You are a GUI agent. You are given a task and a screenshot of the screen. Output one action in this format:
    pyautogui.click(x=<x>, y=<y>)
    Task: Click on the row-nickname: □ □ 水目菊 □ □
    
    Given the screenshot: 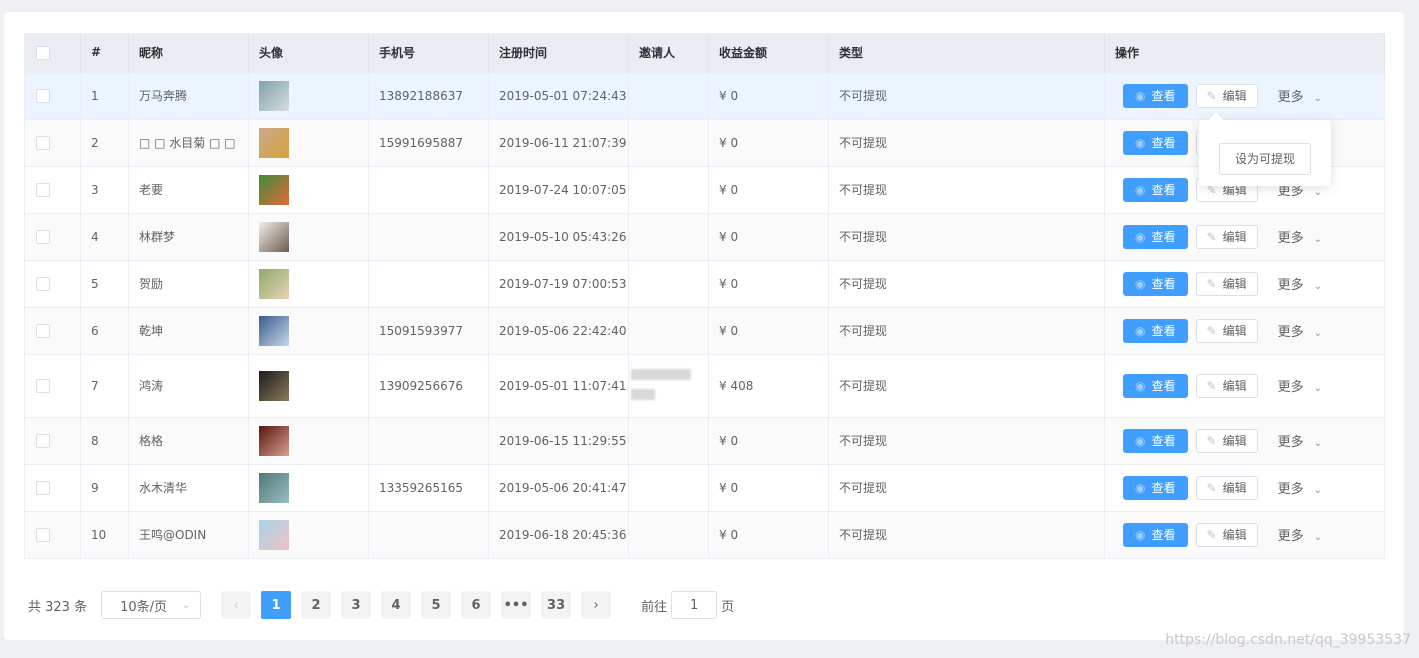 What is the action you would take?
    pyautogui.click(x=188, y=142)
    